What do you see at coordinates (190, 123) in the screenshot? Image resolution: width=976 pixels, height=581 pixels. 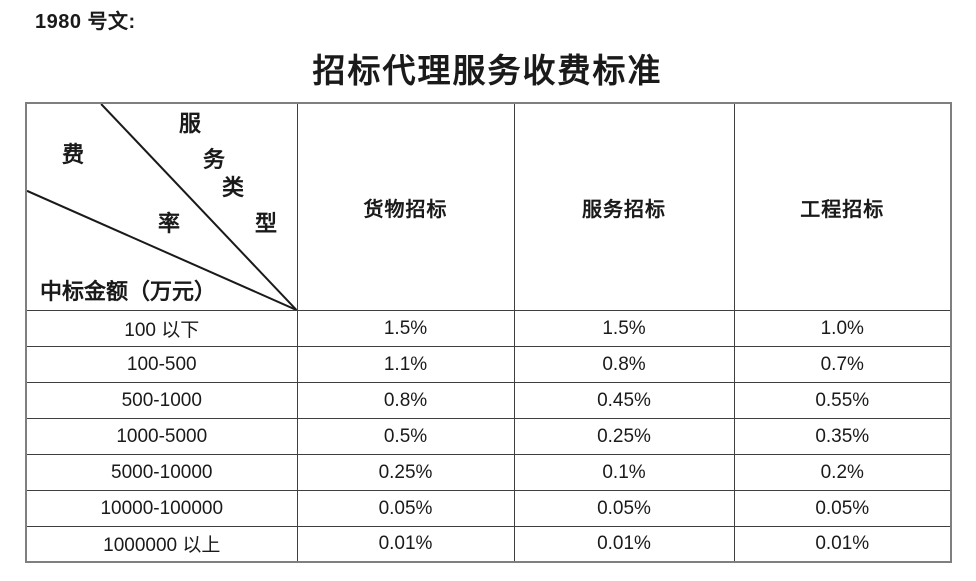 I see `corner-char-service-1: 服` at bounding box center [190, 123].